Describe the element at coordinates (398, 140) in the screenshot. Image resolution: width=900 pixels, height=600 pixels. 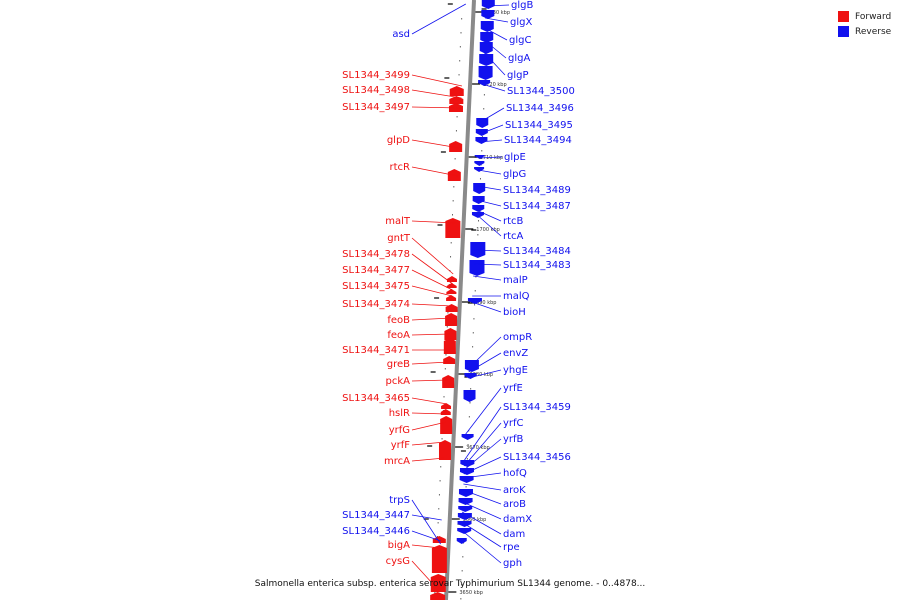
I see `gene-label-glpd: glpD` at that location.